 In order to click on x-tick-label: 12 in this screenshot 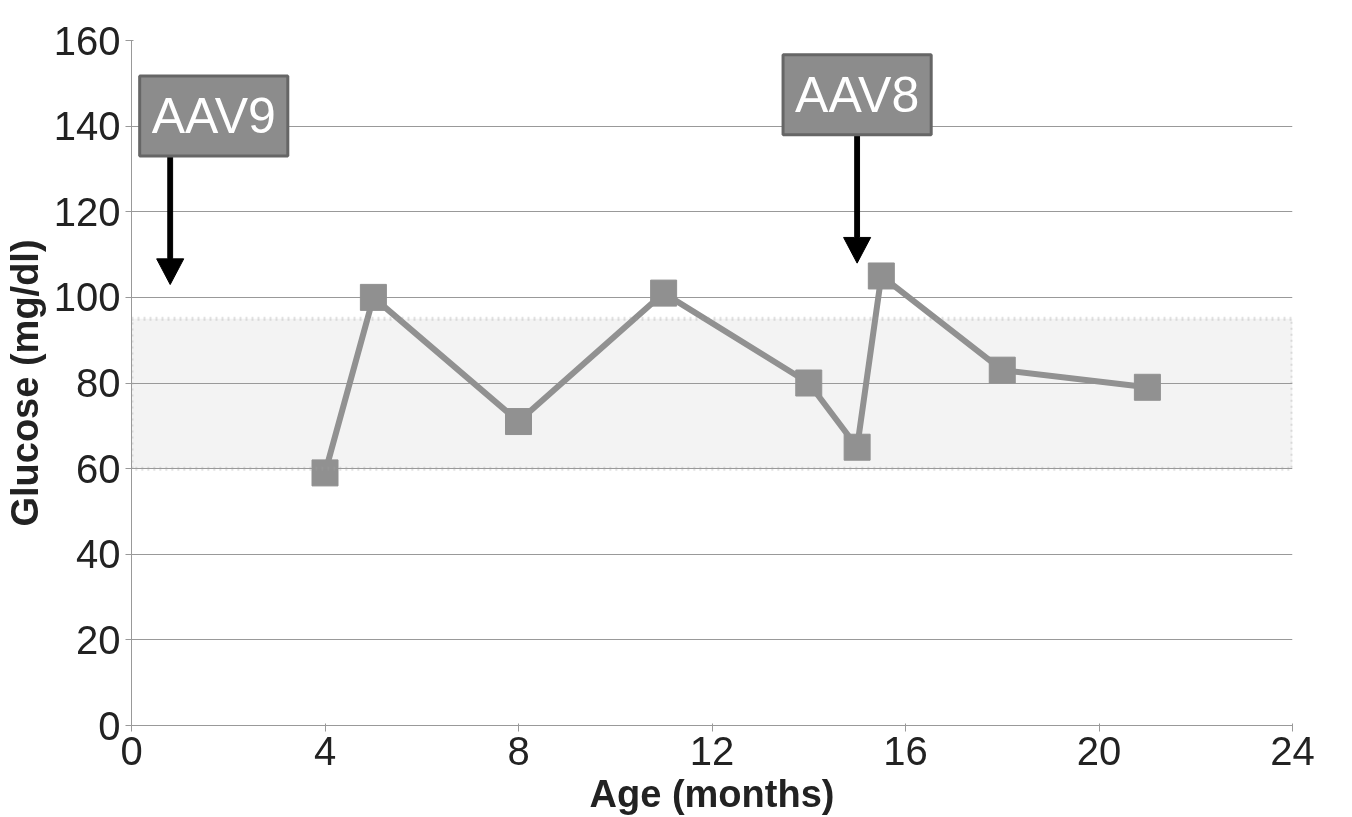, I will do `click(712, 750)`.